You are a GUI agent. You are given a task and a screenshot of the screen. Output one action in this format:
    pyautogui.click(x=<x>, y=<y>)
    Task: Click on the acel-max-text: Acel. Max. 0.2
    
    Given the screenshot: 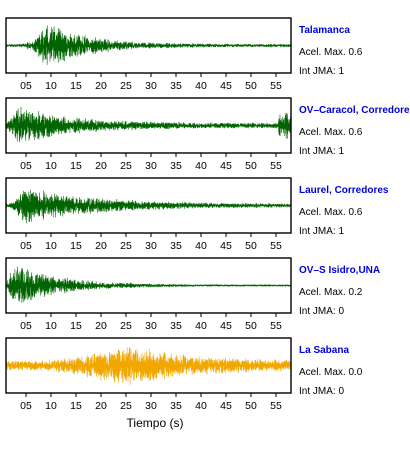 What is the action you would take?
    pyautogui.click(x=331, y=292)
    